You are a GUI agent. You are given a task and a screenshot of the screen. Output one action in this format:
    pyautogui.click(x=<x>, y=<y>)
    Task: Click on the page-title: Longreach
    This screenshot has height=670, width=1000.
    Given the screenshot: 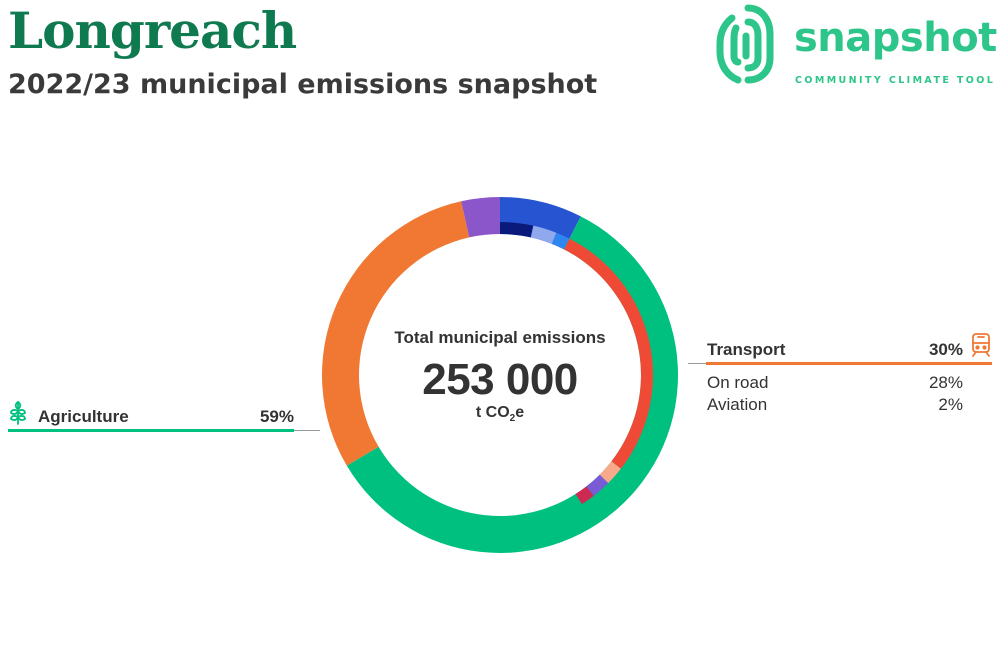 What is the action you would take?
    pyautogui.click(x=152, y=30)
    